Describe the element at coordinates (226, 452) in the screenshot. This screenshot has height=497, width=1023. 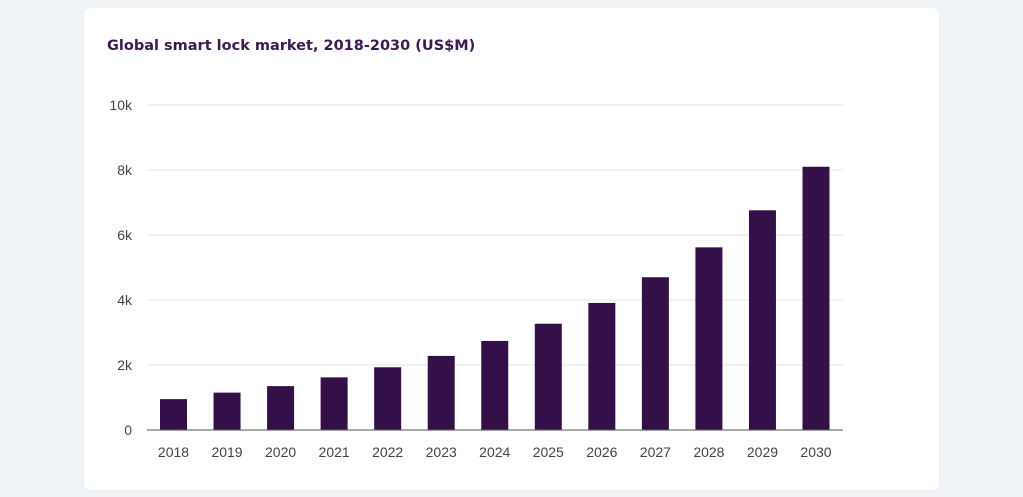
I see `x-tick-label: 2019` at that location.